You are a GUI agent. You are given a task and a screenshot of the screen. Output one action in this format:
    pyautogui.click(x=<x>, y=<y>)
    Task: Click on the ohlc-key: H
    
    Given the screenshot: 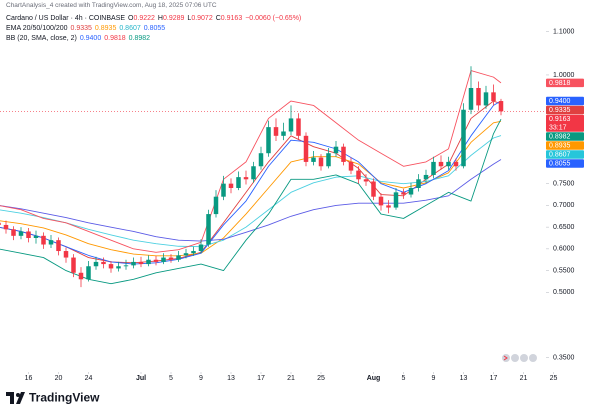 What is the action you would take?
    pyautogui.click(x=160, y=18)
    